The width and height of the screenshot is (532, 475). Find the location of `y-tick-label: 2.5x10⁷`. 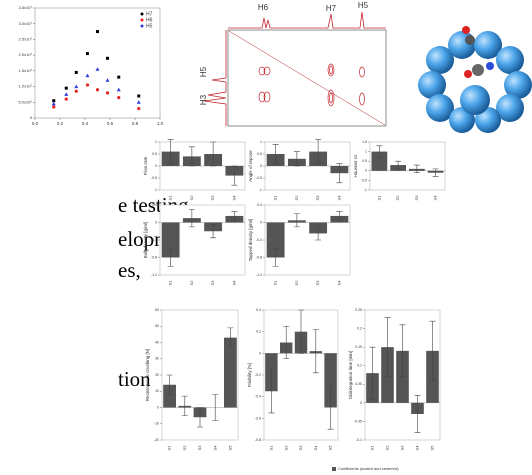

y-tick-label: 2.5x10⁷ is located at coordinates (26, 38).